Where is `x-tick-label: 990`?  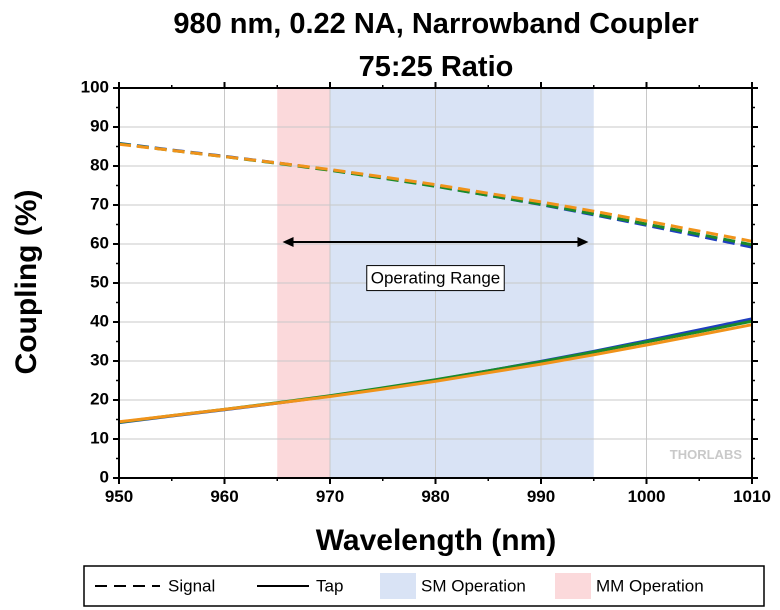 x-tick-label: 990 is located at coordinates (541, 496).